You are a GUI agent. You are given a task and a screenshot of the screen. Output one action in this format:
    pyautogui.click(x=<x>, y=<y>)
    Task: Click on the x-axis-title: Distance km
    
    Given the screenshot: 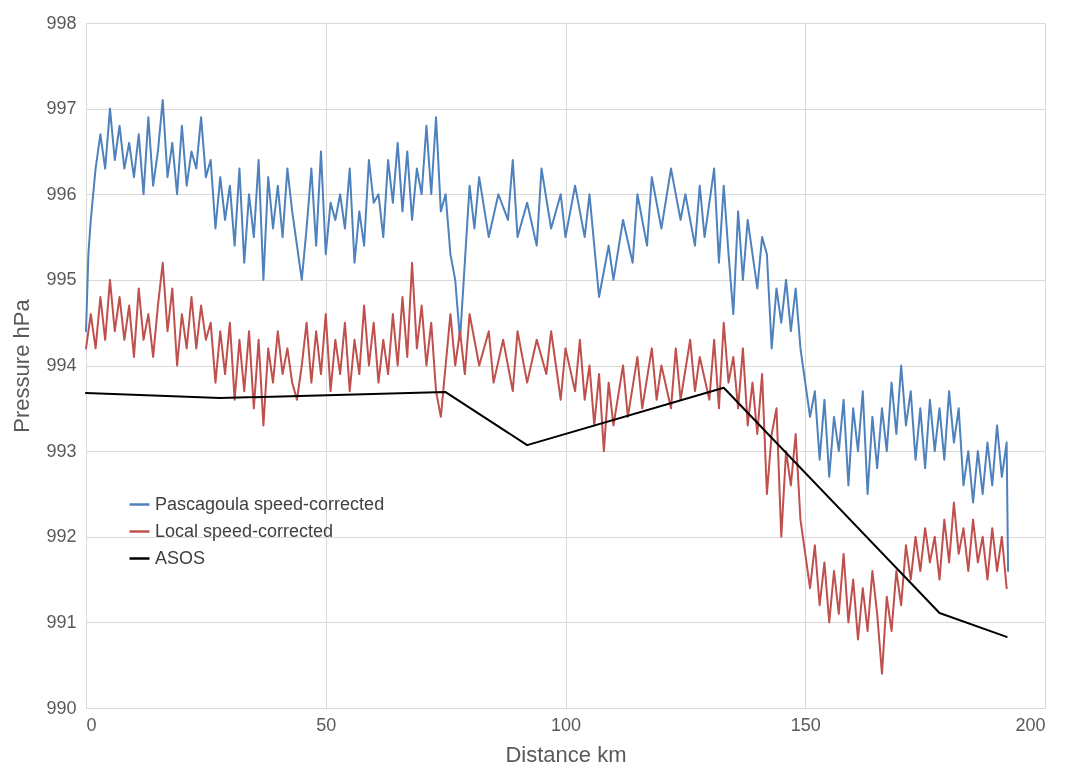 What is the action you would take?
    pyautogui.click(x=566, y=754)
    